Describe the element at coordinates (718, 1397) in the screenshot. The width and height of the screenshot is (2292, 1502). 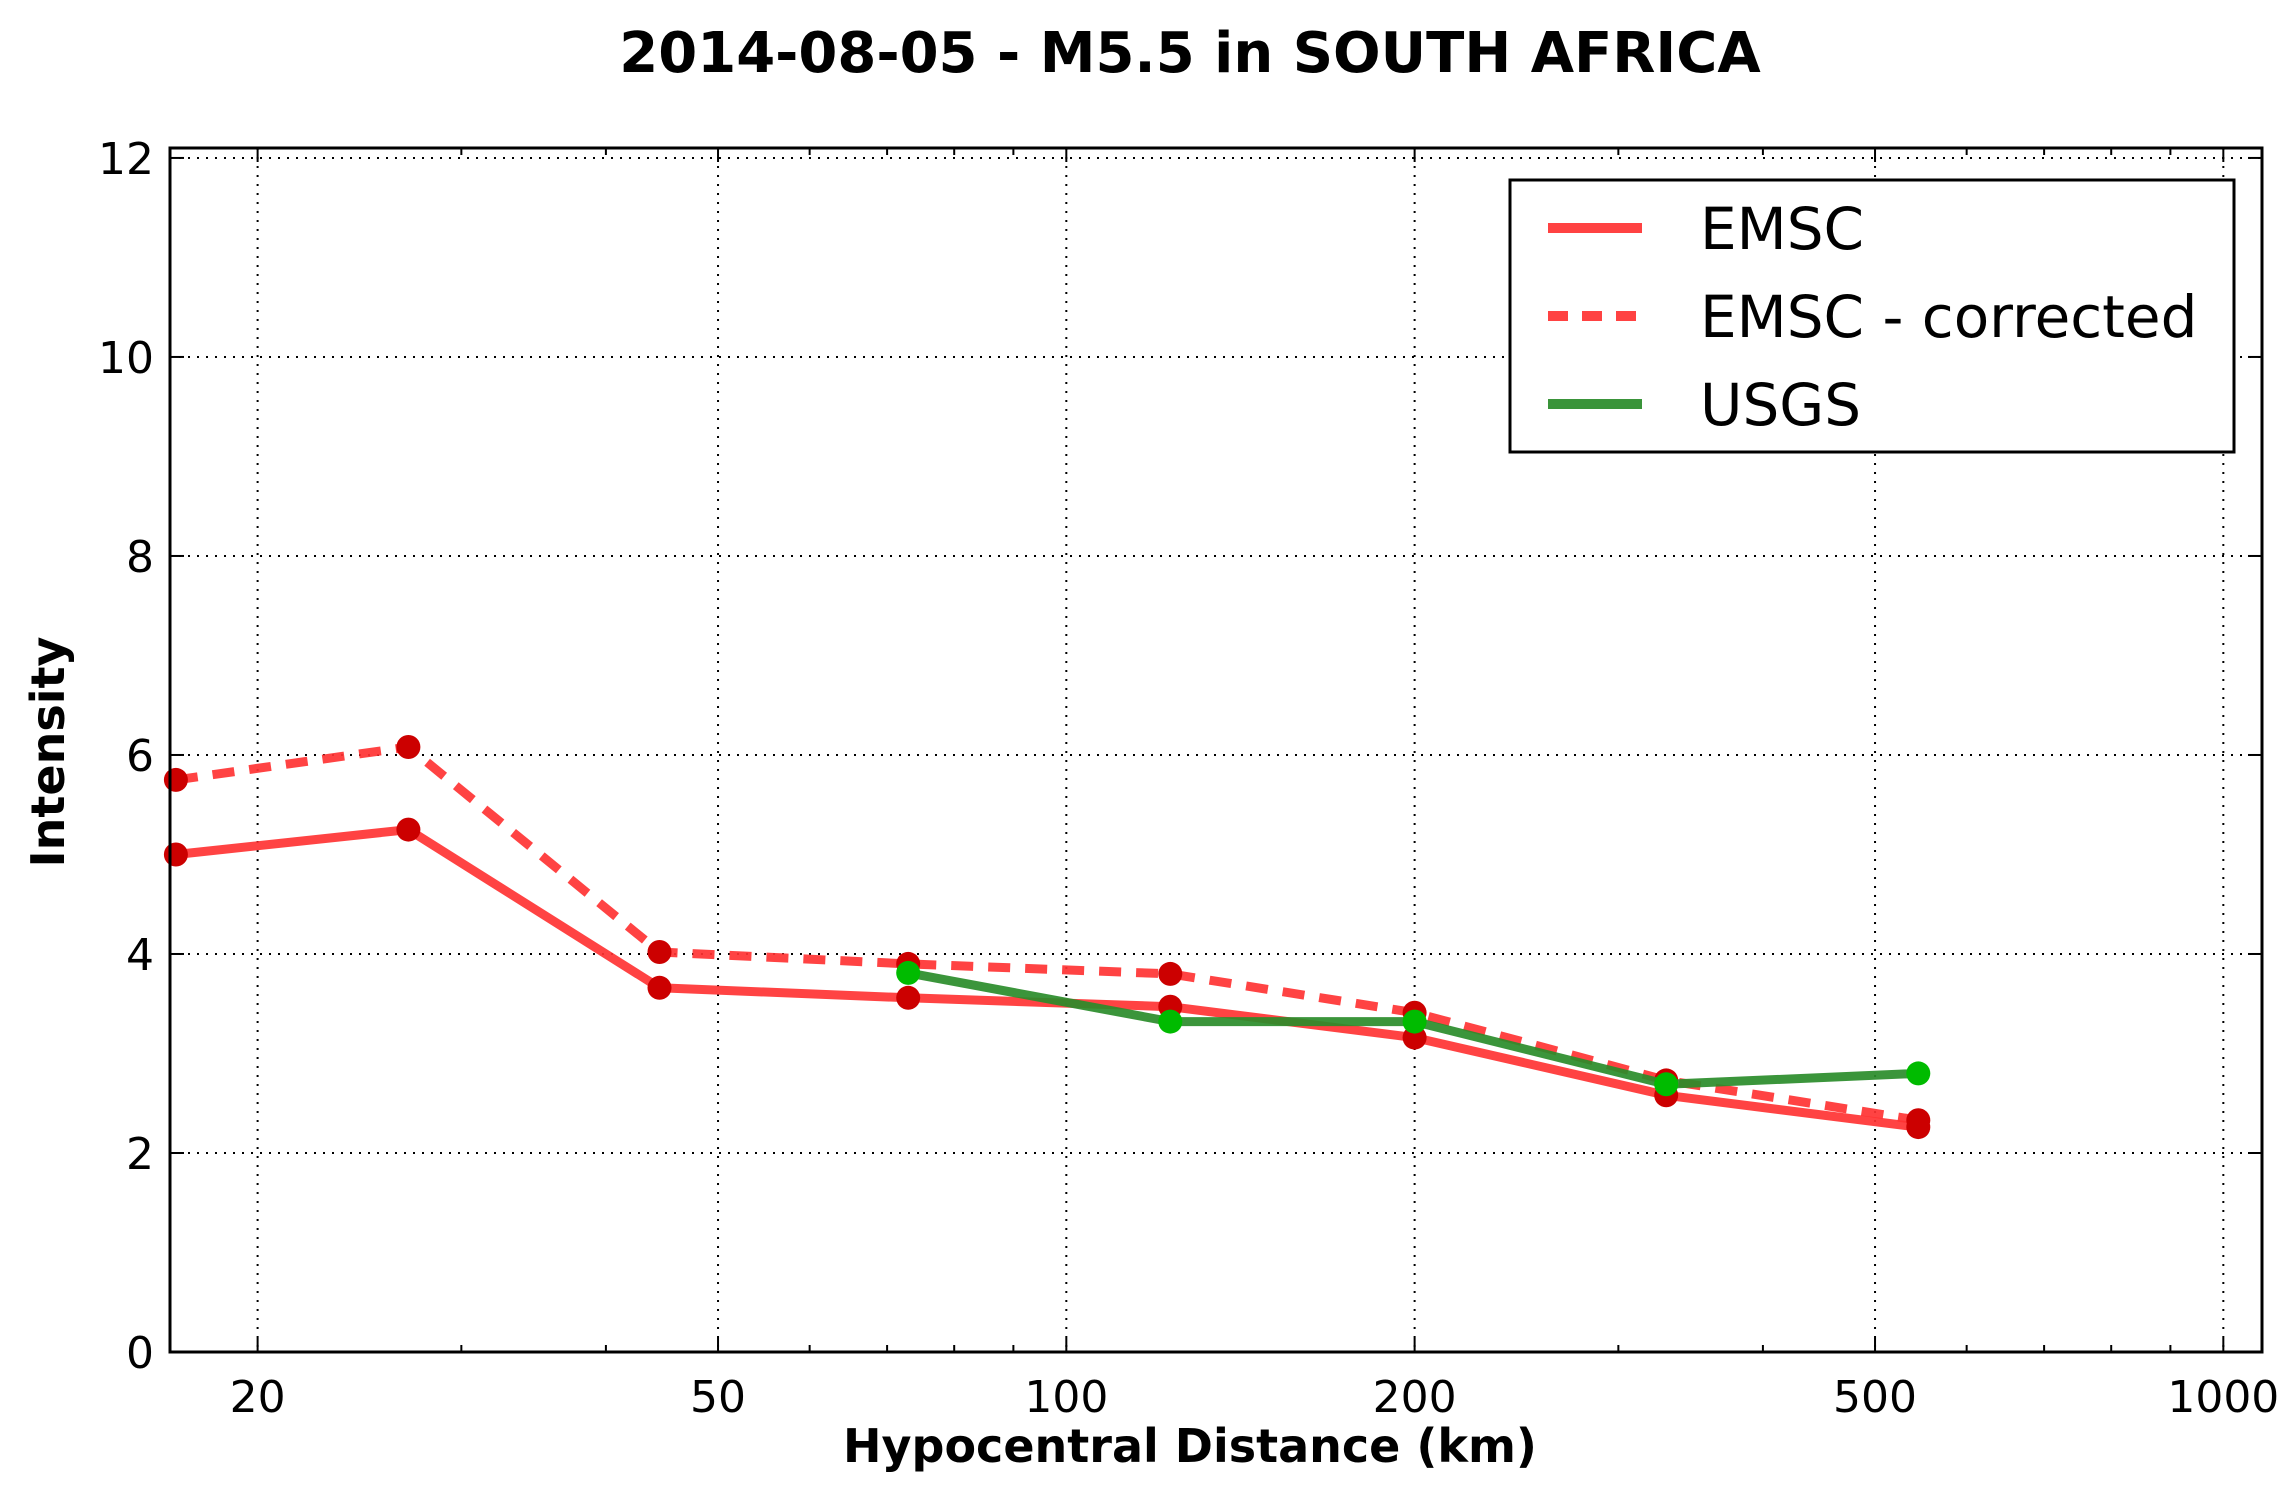
I see `x-tick-label: 50` at that location.